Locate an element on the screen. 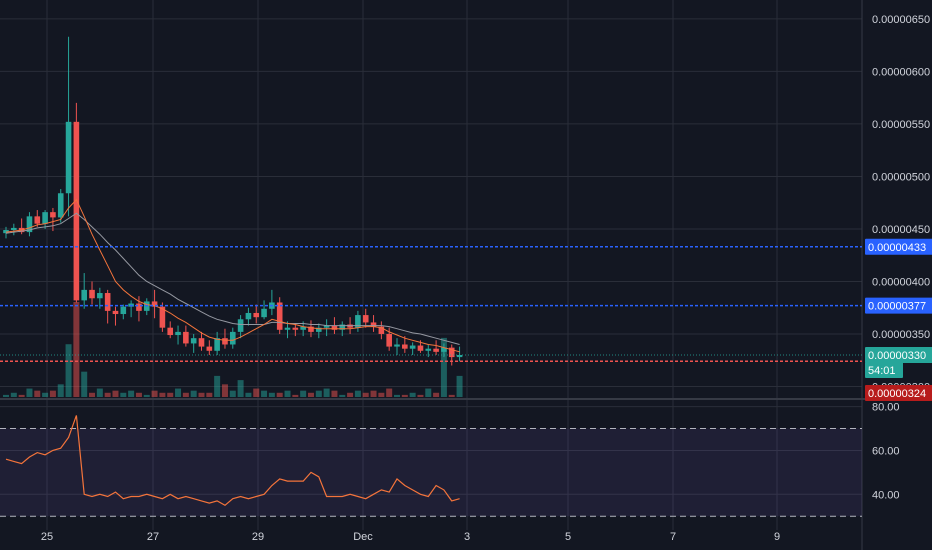 The width and height of the screenshot is (932, 550). price-tag-label-0: 0.00000433 is located at coordinates (897, 248).